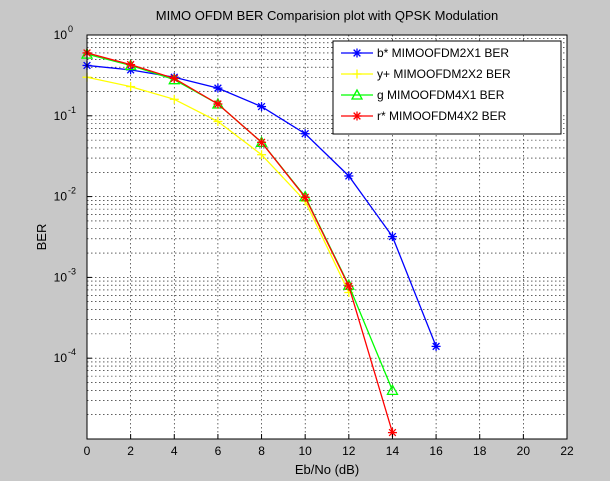  What do you see at coordinates (130, 451) in the screenshot?
I see `x-tick-label: 2` at bounding box center [130, 451].